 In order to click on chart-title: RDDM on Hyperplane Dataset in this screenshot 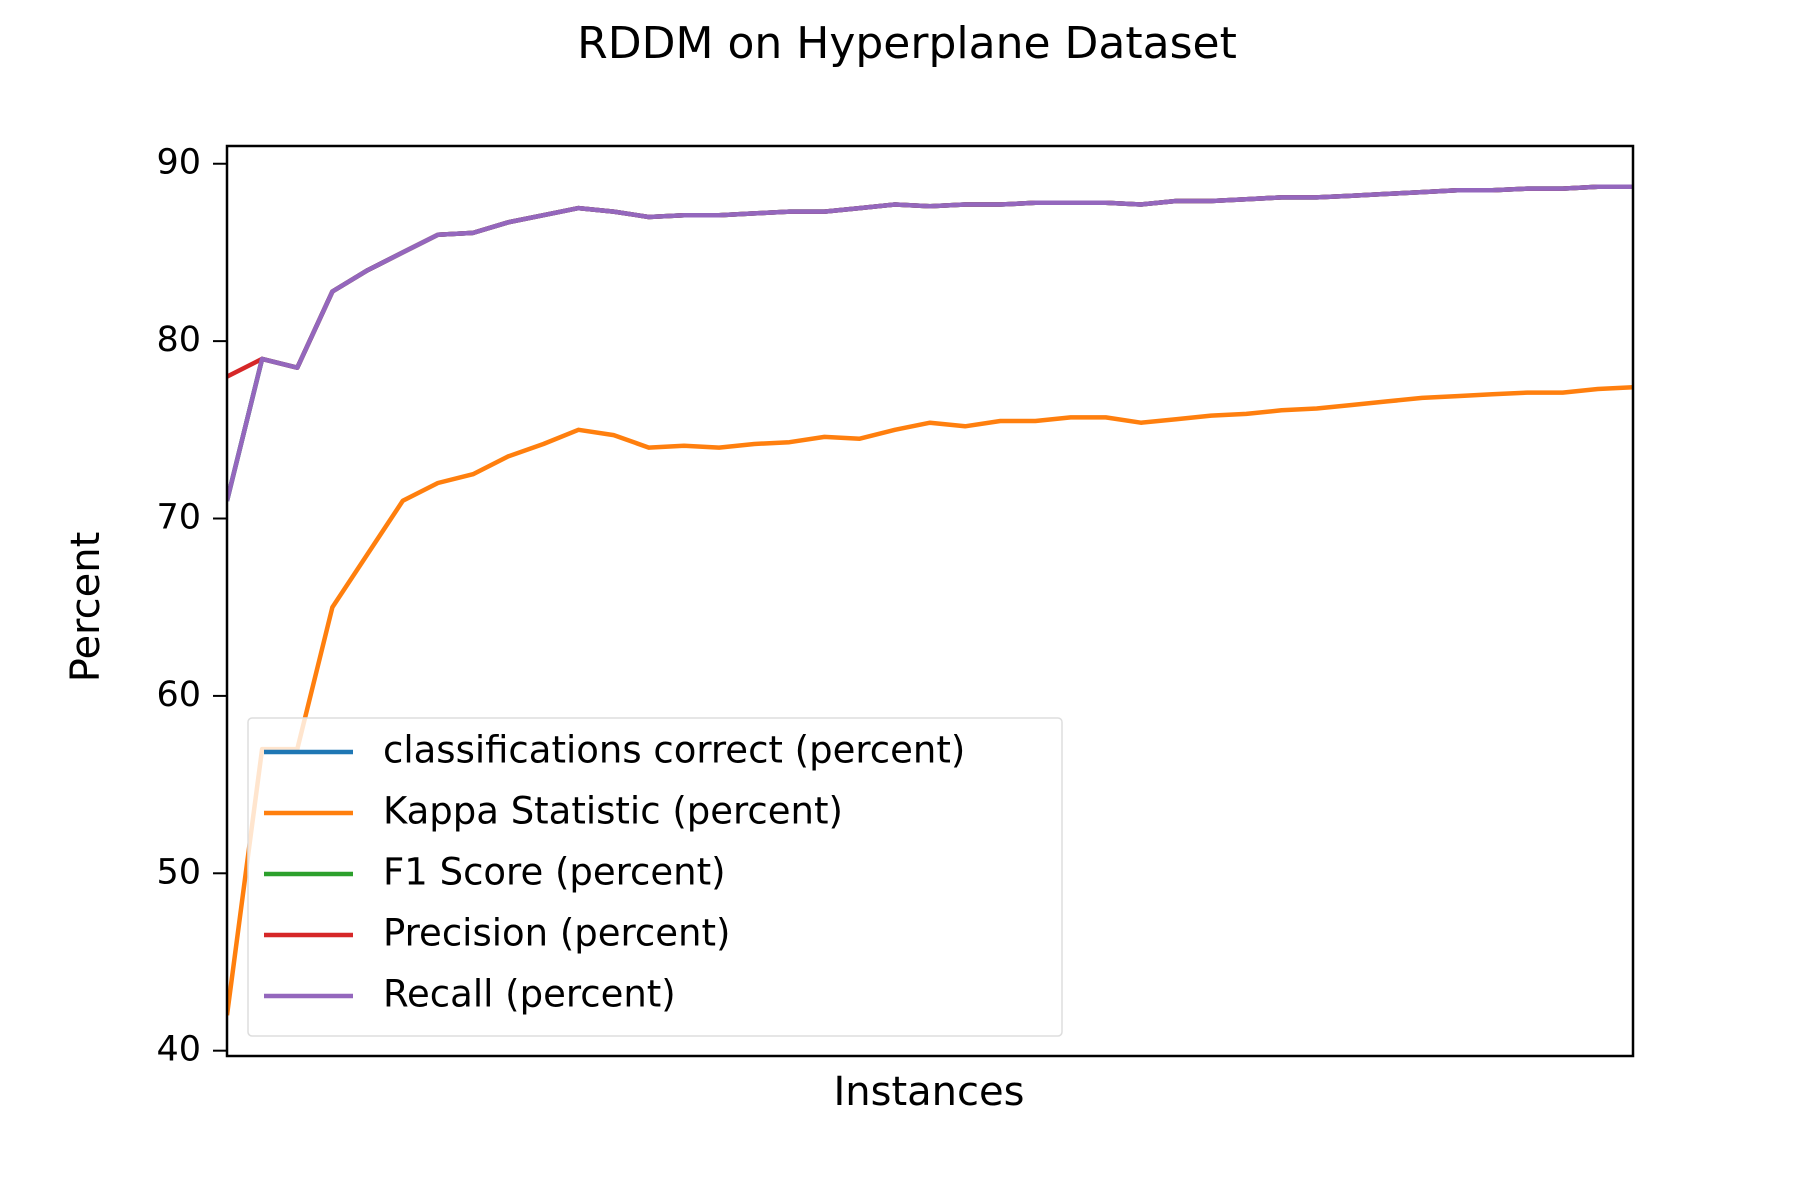, I will do `click(907, 43)`.